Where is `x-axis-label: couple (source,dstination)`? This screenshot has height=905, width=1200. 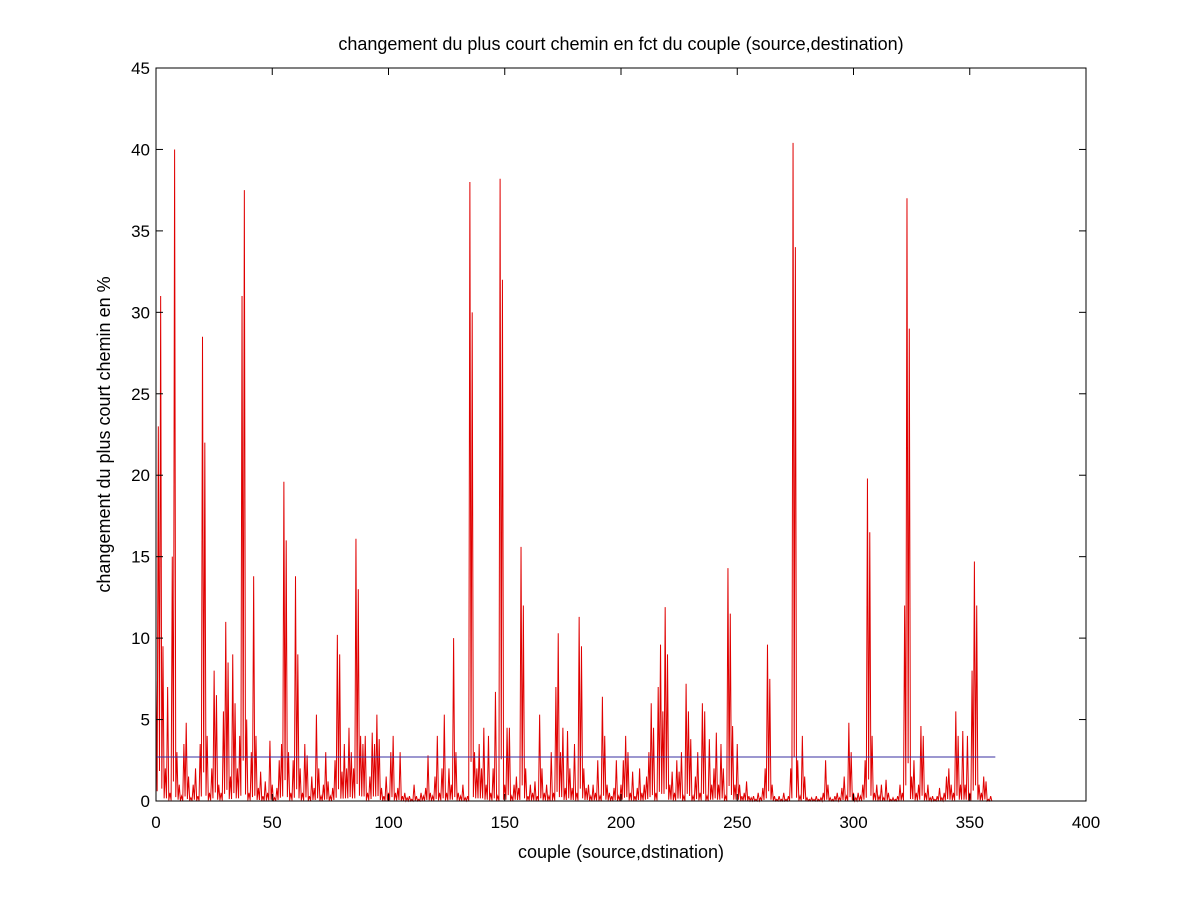
x-axis-label: couple (source,dstination) is located at coordinates (621, 852).